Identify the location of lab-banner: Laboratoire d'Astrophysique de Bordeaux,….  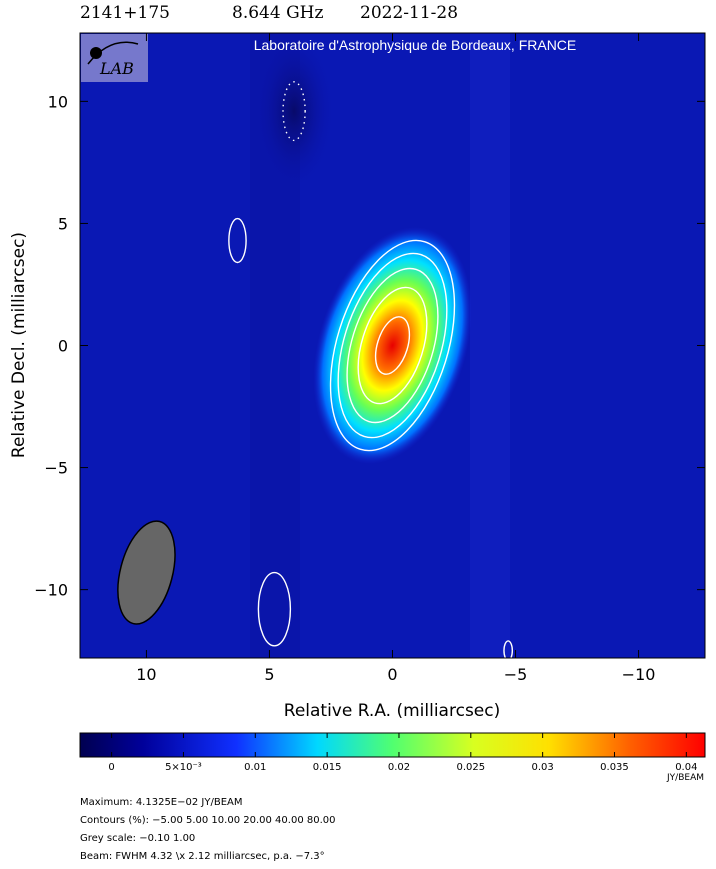
(415, 45).